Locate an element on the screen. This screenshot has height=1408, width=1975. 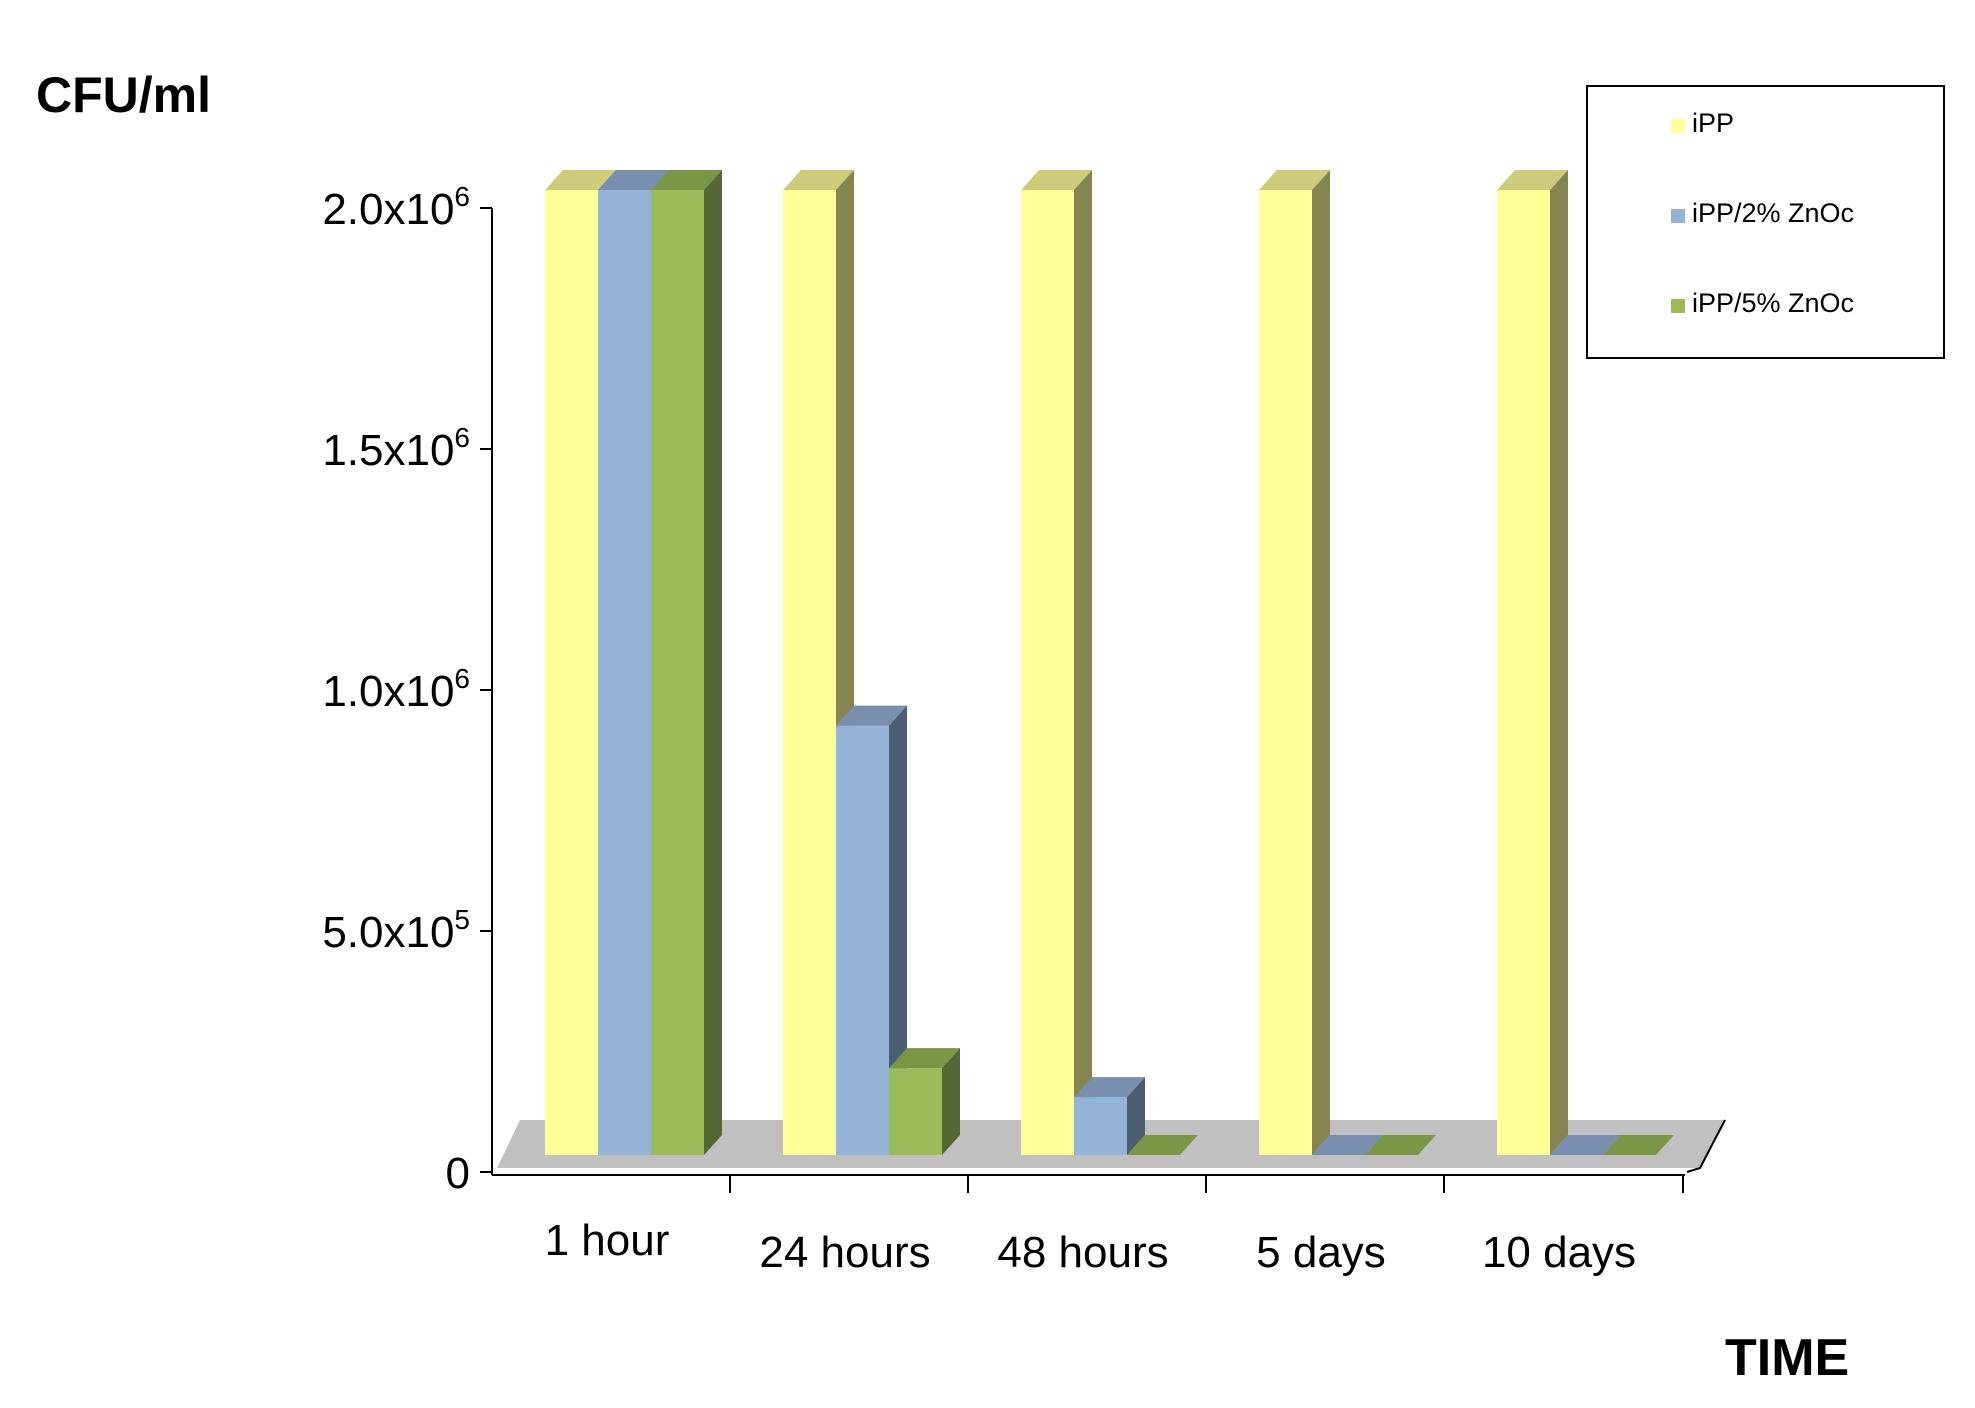
category-label-5-days: 5 days is located at coordinates (1321, 1252).